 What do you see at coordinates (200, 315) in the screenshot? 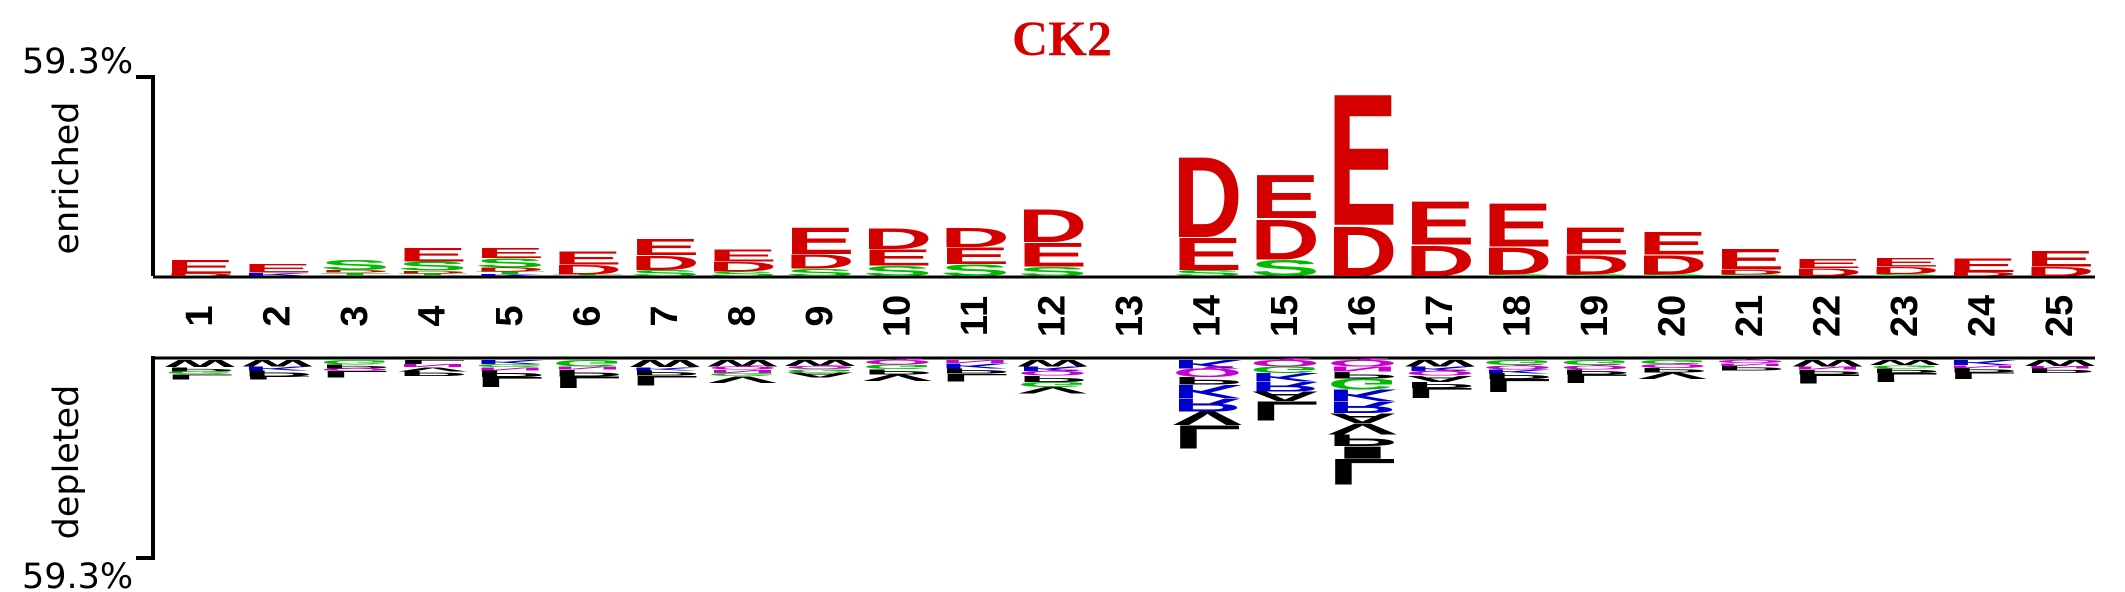
I see `position-label: 1` at bounding box center [200, 315].